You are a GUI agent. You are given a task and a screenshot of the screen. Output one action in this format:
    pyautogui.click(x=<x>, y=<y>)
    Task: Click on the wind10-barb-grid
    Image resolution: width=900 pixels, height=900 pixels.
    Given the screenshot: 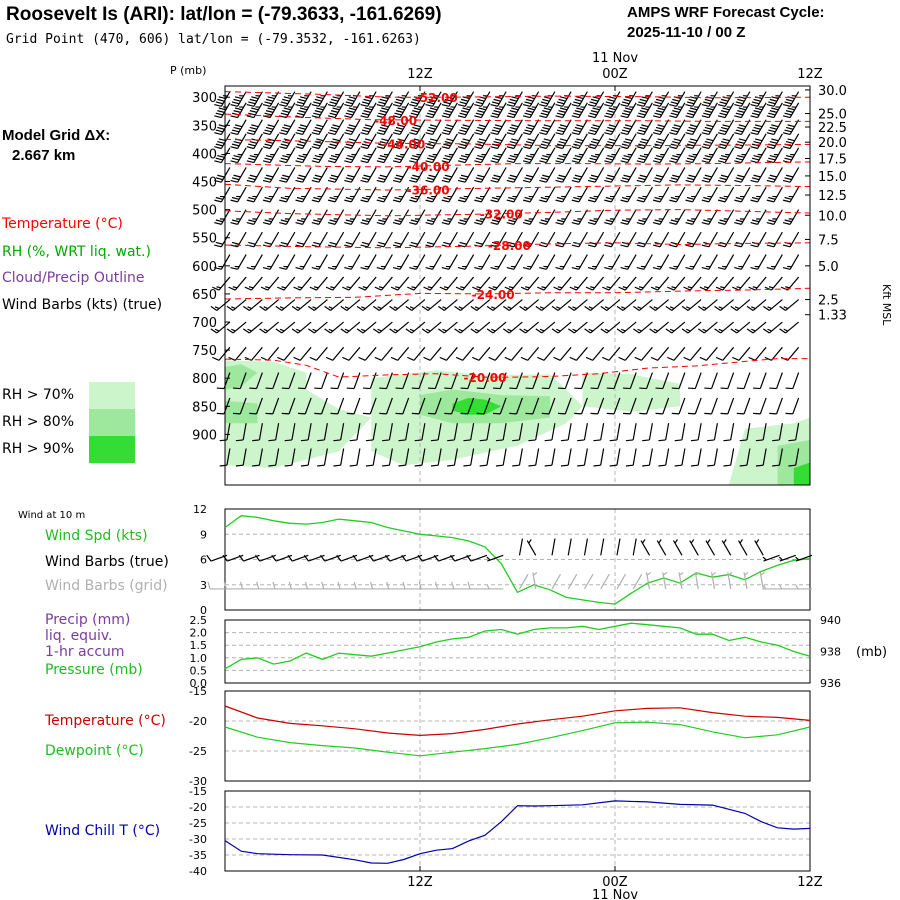 What is the action you would take?
    pyautogui.click(x=444, y=585)
    